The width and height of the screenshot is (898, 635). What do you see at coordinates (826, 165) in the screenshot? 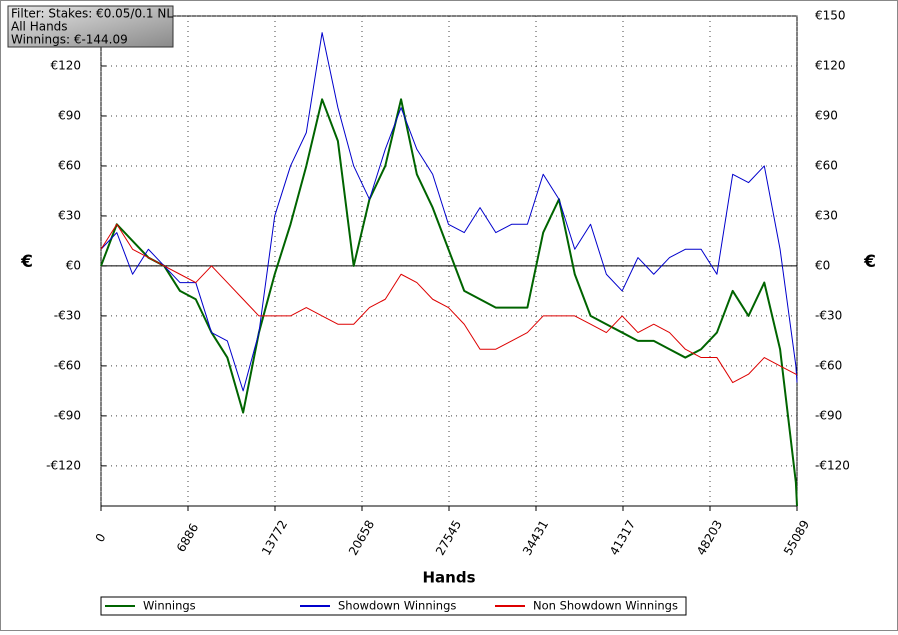
I see `y2-tick-label: €60` at bounding box center [826, 165].